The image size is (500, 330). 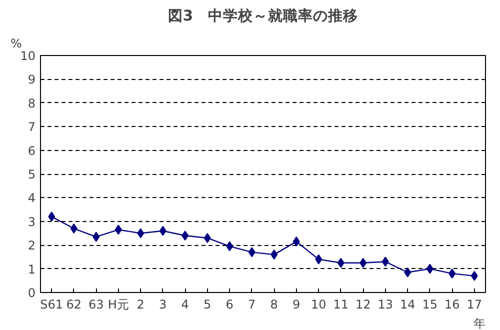 I want to click on y-tick-label: 1, so click(x=32, y=269).